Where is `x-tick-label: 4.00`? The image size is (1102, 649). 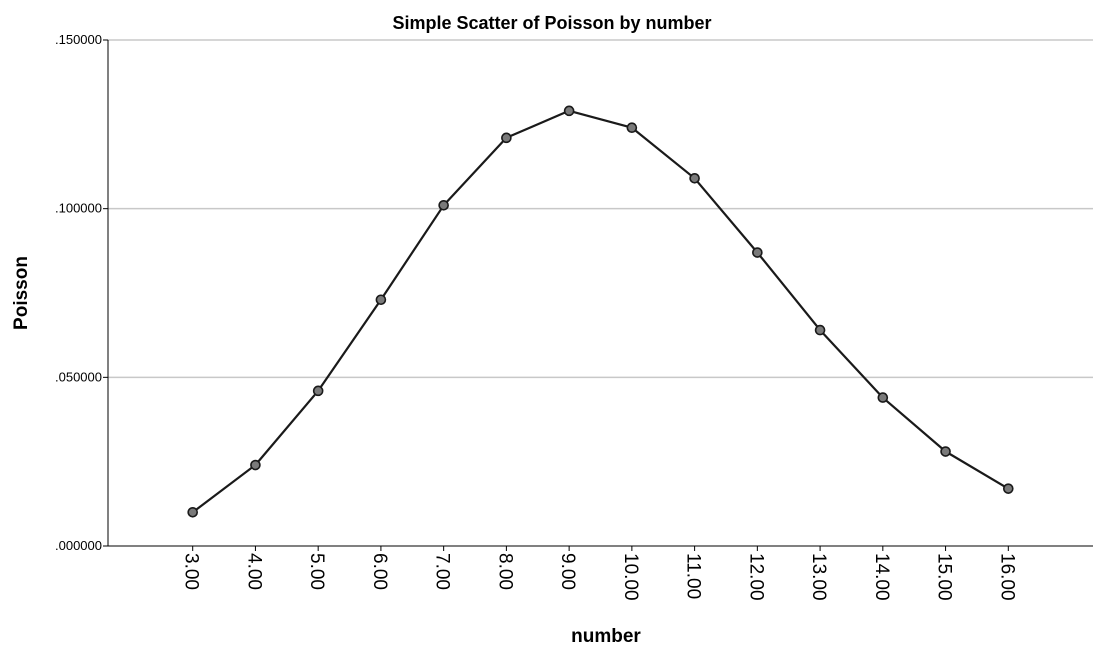 x-tick-label: 4.00 is located at coordinates (253, 571).